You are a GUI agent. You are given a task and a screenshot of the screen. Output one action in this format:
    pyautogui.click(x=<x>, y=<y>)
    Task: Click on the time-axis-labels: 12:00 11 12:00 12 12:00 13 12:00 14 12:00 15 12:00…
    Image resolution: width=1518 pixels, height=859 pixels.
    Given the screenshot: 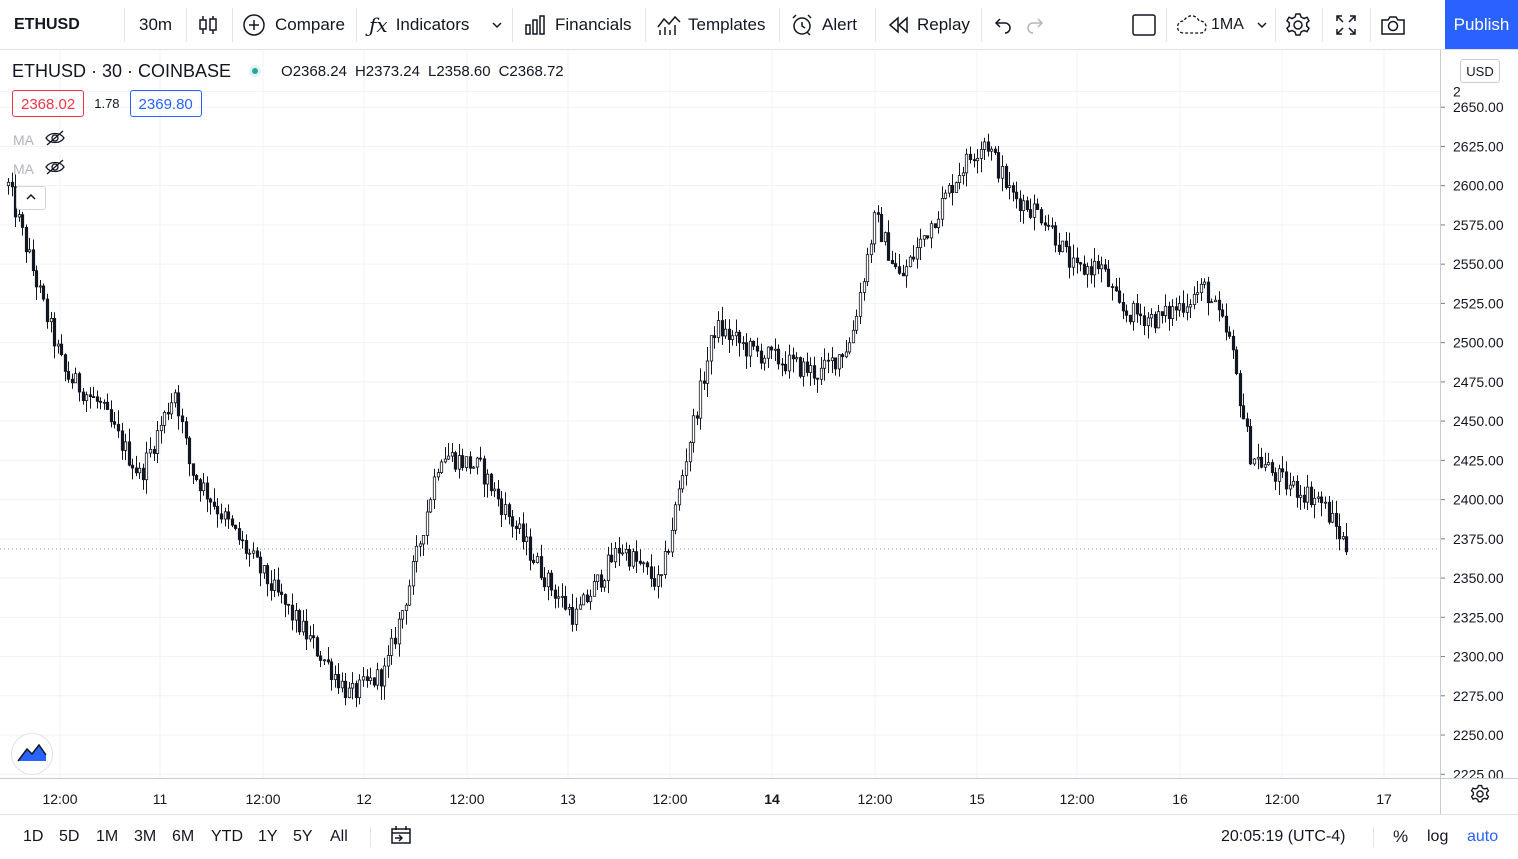 What is the action you would take?
    pyautogui.click(x=717, y=799)
    